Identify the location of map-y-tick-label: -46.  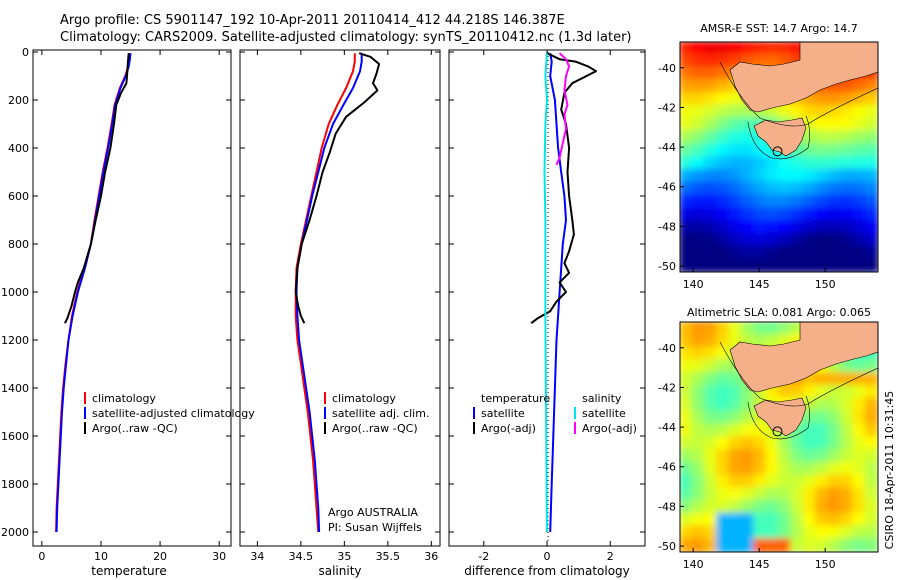
(667, 187).